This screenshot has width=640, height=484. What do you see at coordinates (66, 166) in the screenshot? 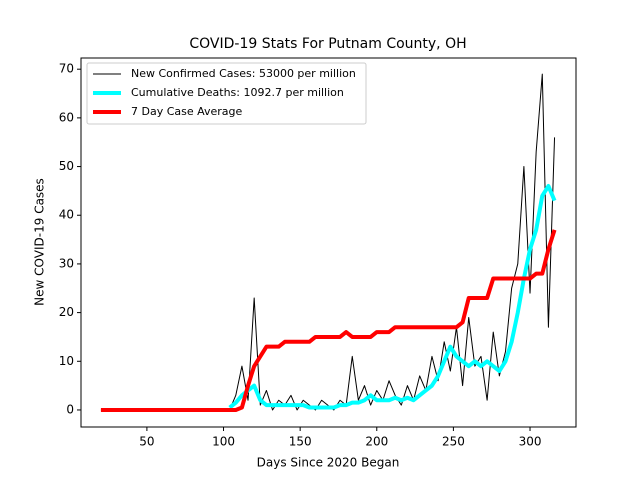
I see `y-tick-label: 50` at bounding box center [66, 166].